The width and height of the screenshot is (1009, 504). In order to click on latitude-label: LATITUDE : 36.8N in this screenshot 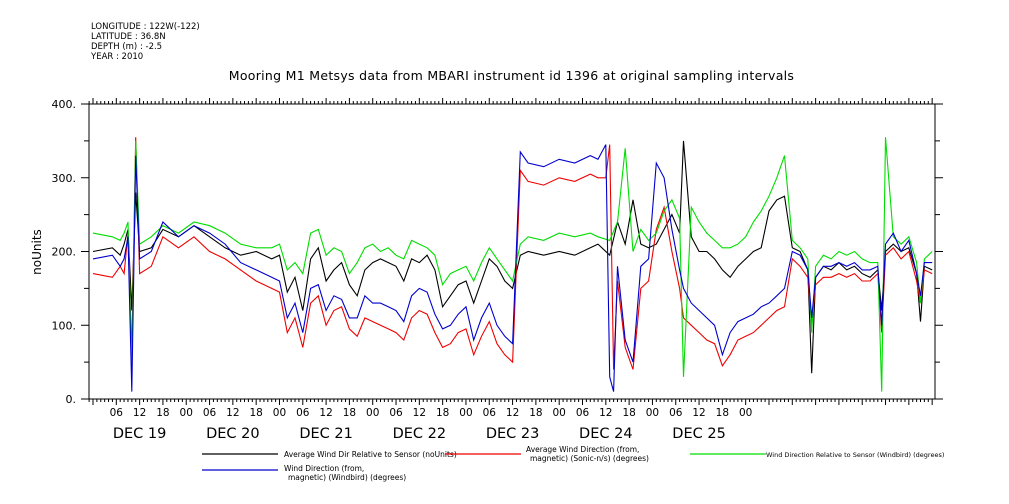, I will do `click(128, 37)`.